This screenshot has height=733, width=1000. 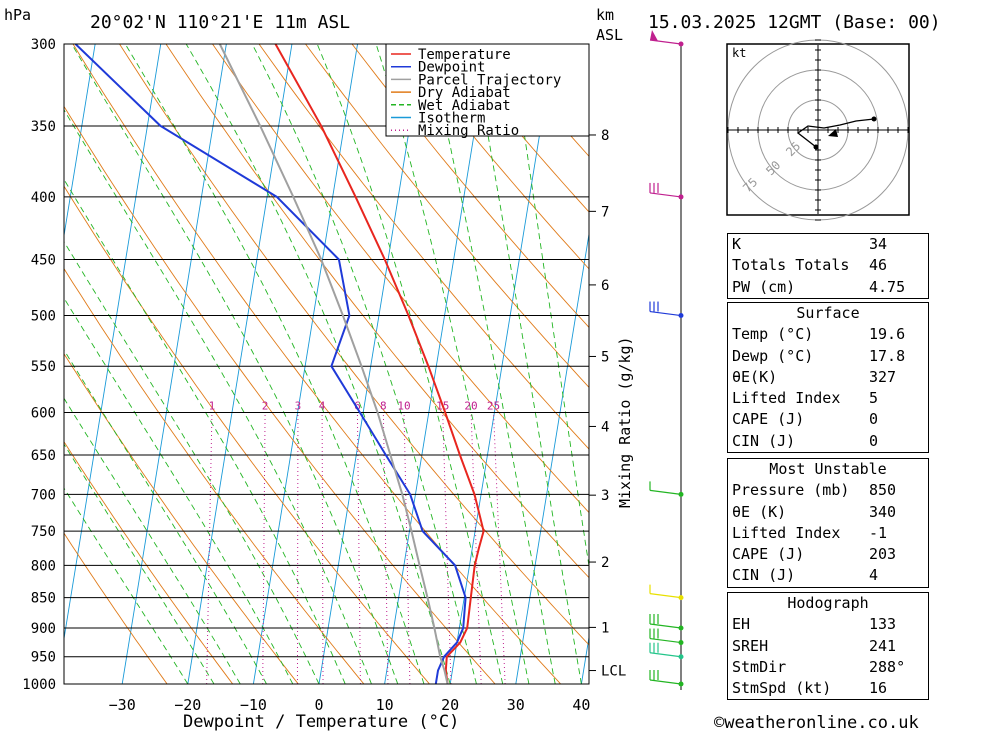 I want to click on temperature-tick-label: 20, so click(x=450, y=705).